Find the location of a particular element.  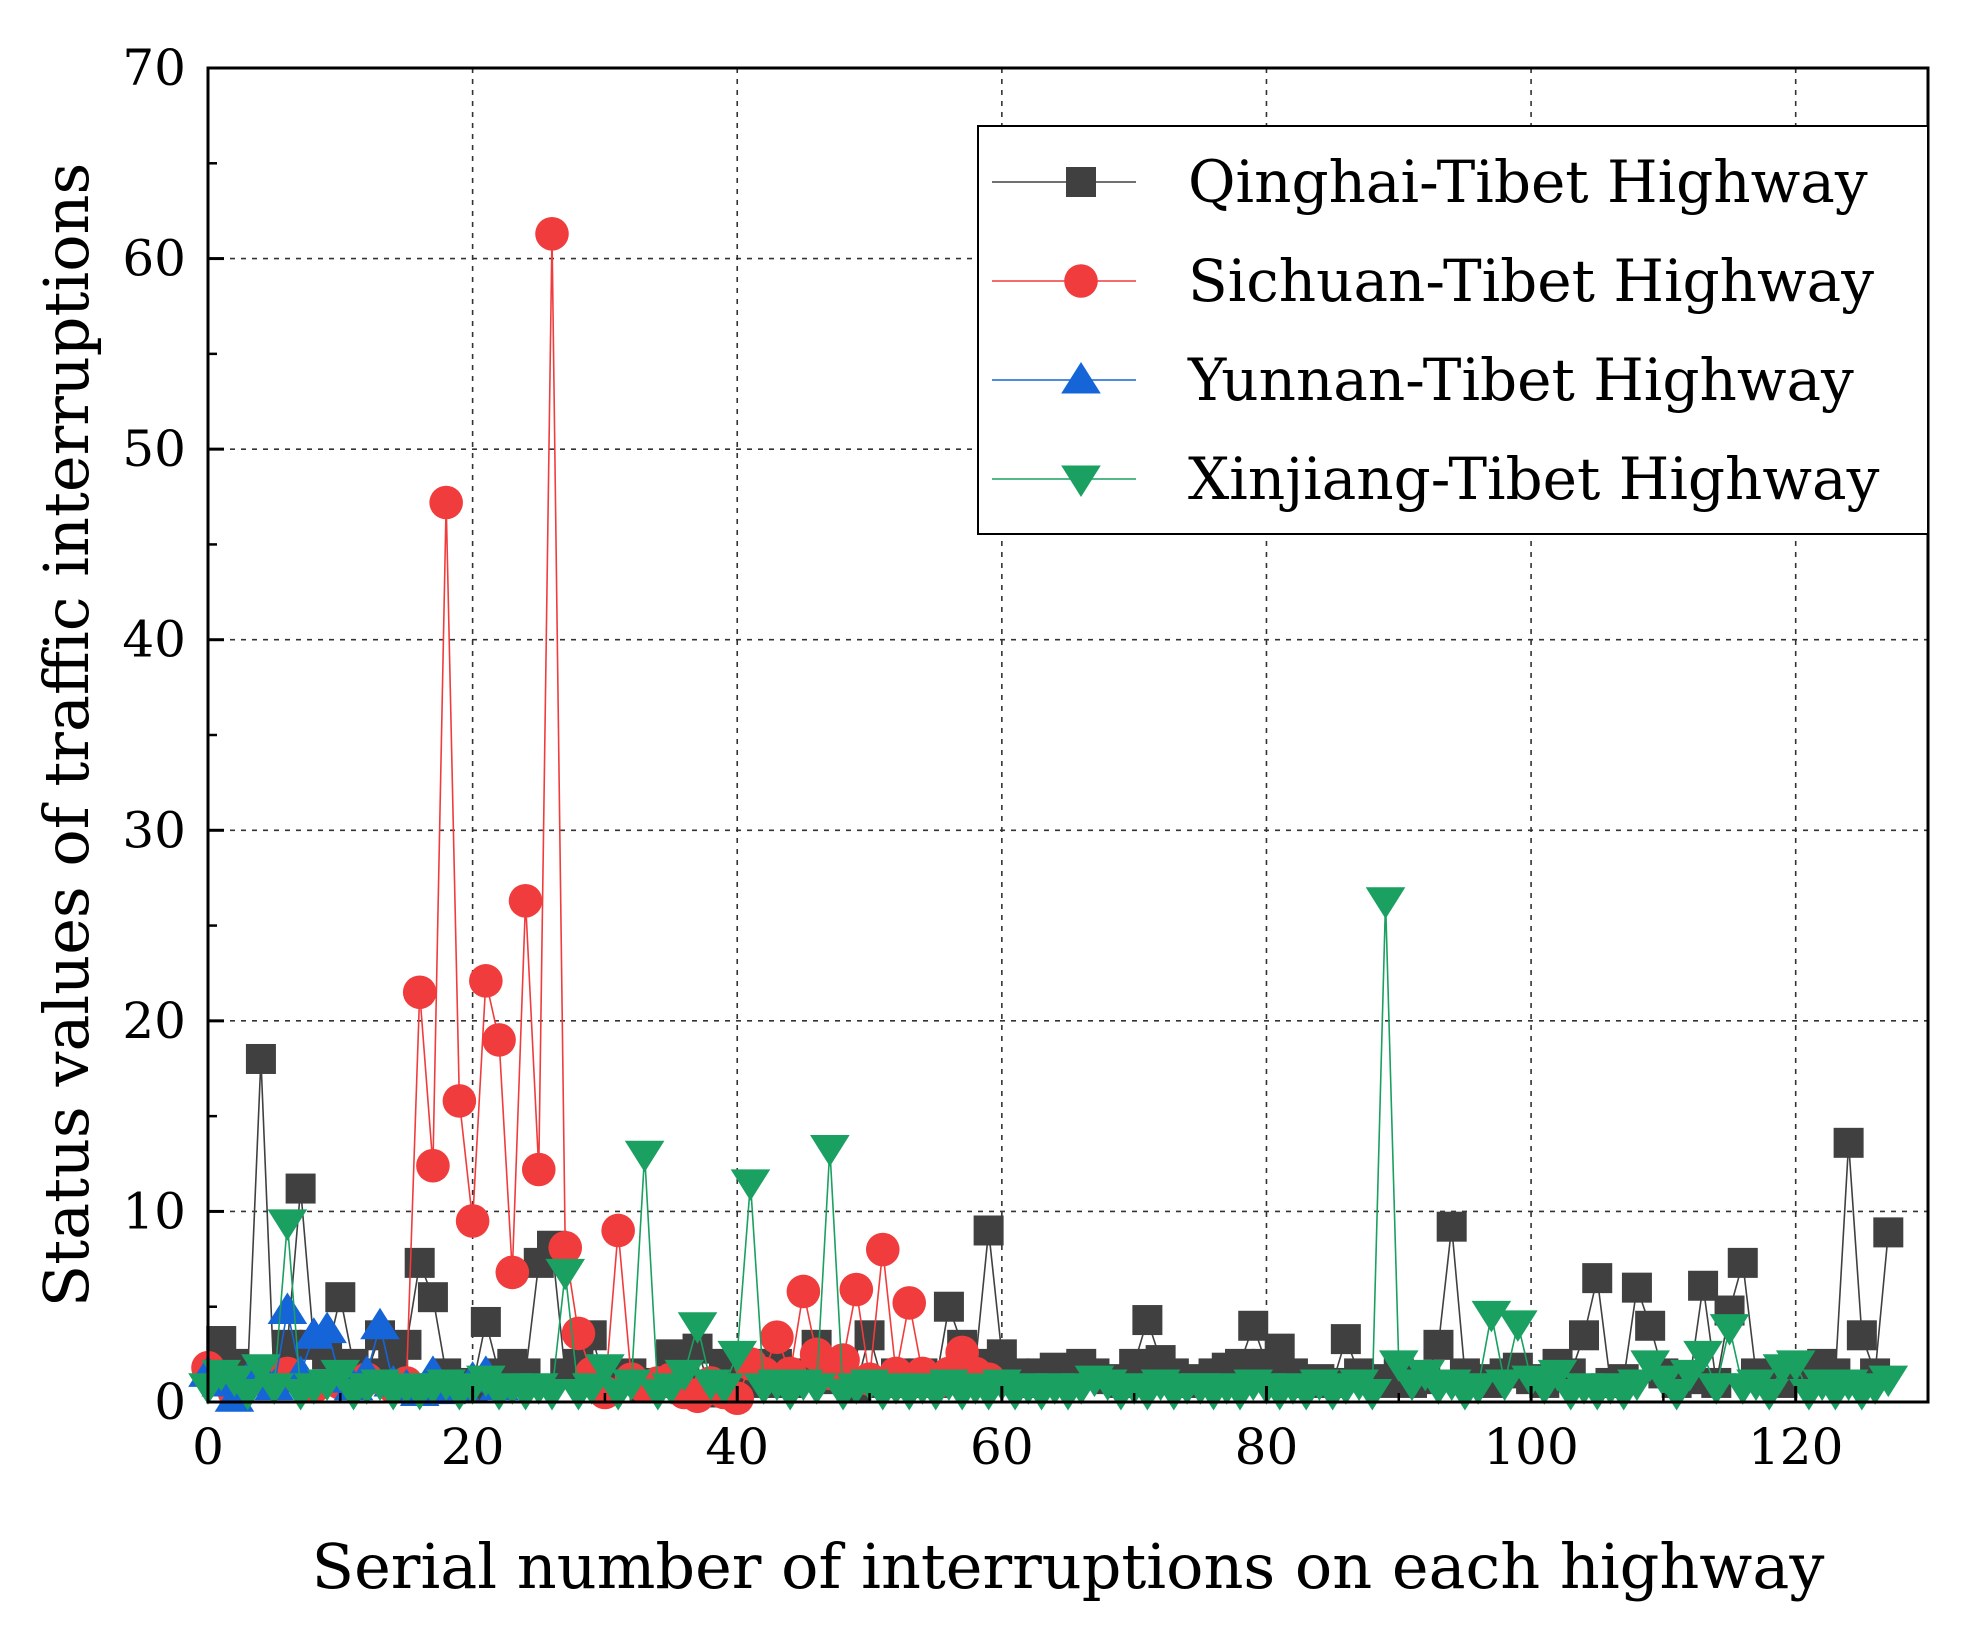

x-tick-label: 120 is located at coordinates (1795, 1447).